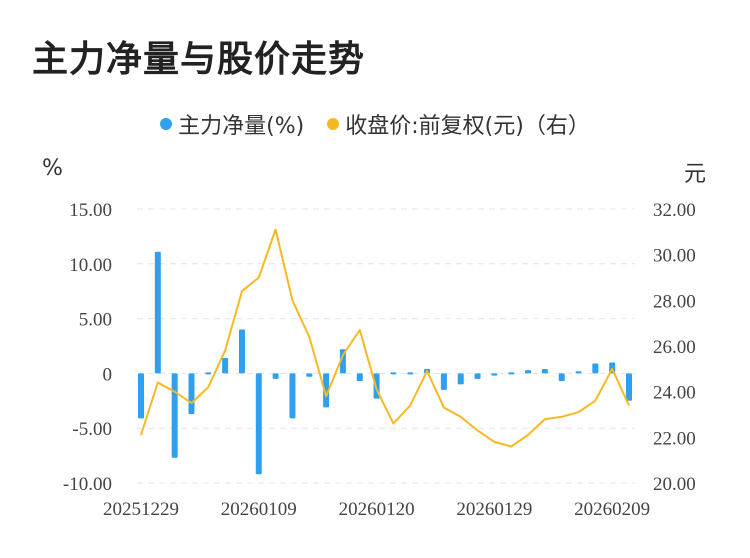 The width and height of the screenshot is (750, 558). What do you see at coordinates (108, 374) in the screenshot?
I see `y-left-tick-label: 0` at bounding box center [108, 374].